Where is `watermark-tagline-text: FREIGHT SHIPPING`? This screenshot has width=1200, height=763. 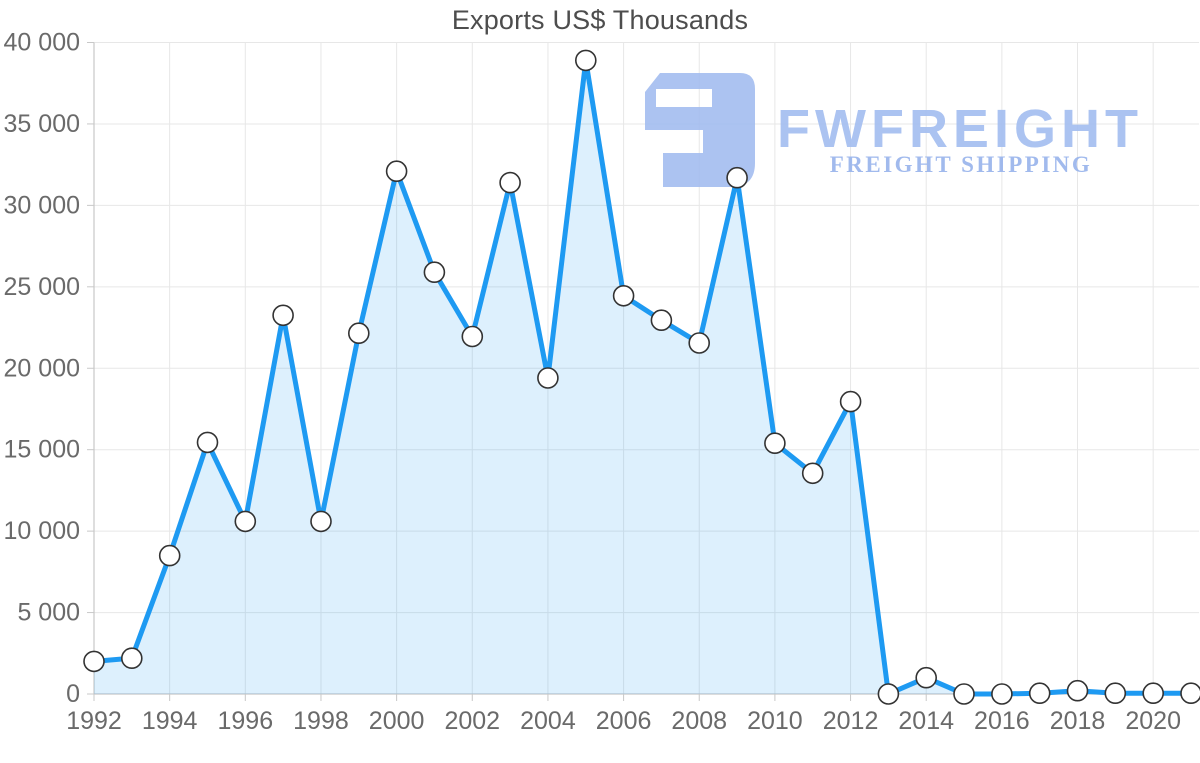 watermark-tagline-text: FREIGHT SHIPPING is located at coordinates (961, 164).